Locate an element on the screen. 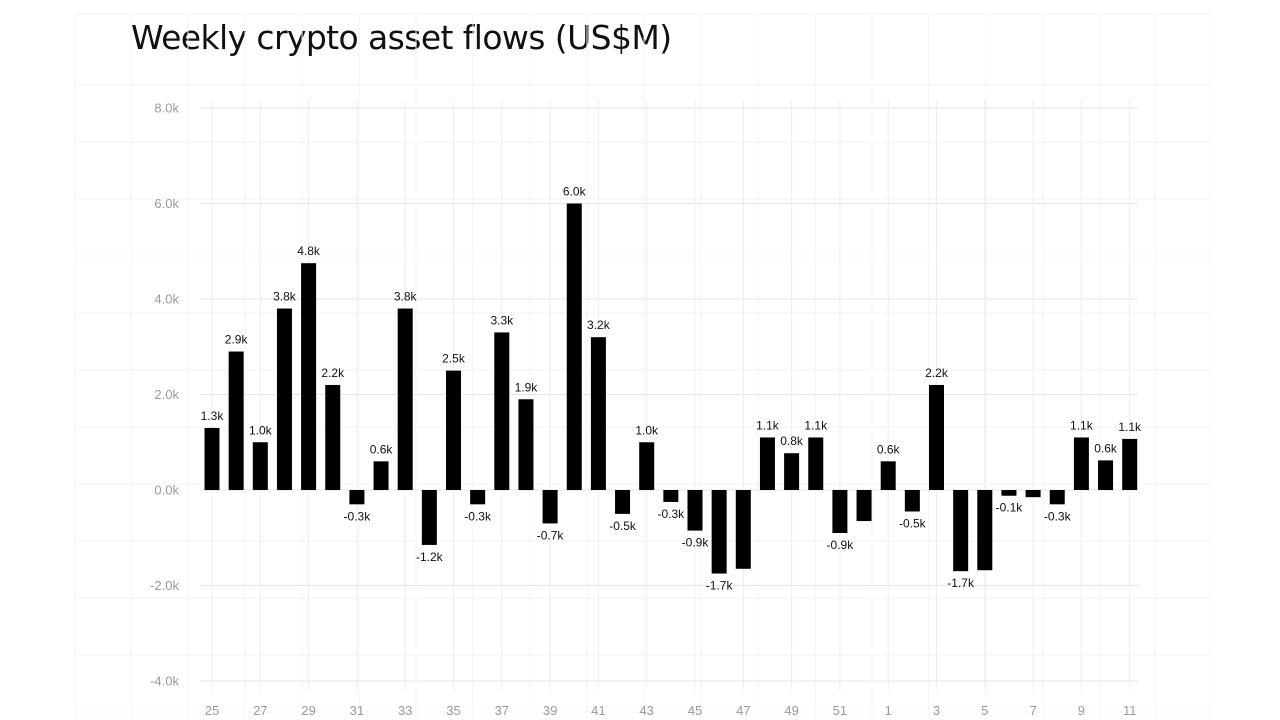  y-tick-label: -4.0k is located at coordinates (164, 681).